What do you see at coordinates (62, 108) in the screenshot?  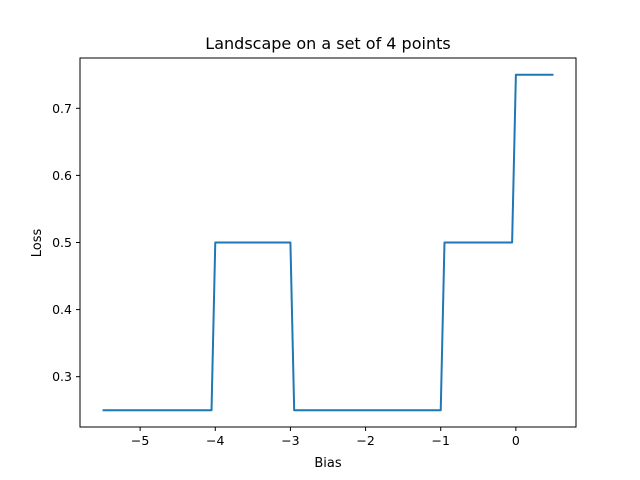 I see `y-tick-label: 0.7` at bounding box center [62, 108].